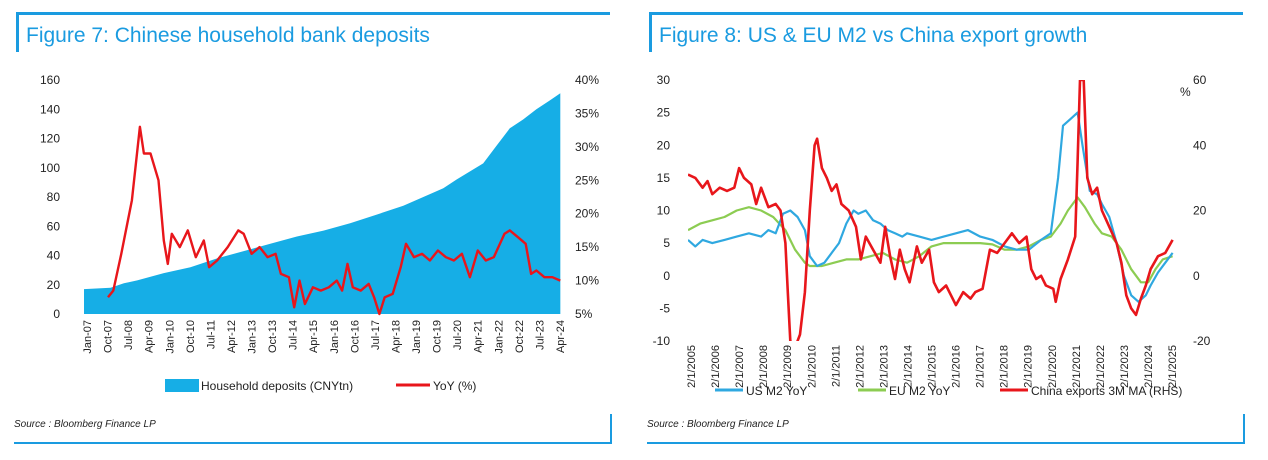  I want to click on left-axis-tick--5: -5, so click(664, 308).